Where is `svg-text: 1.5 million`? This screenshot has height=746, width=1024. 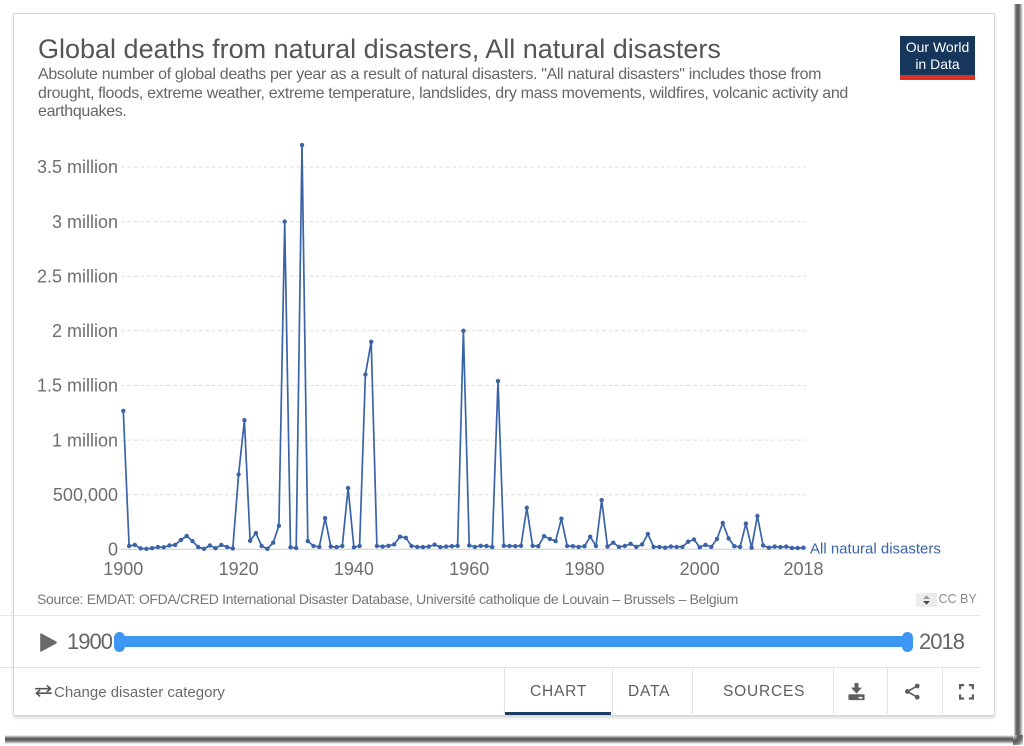
svg-text: 1.5 million is located at coordinates (77, 386).